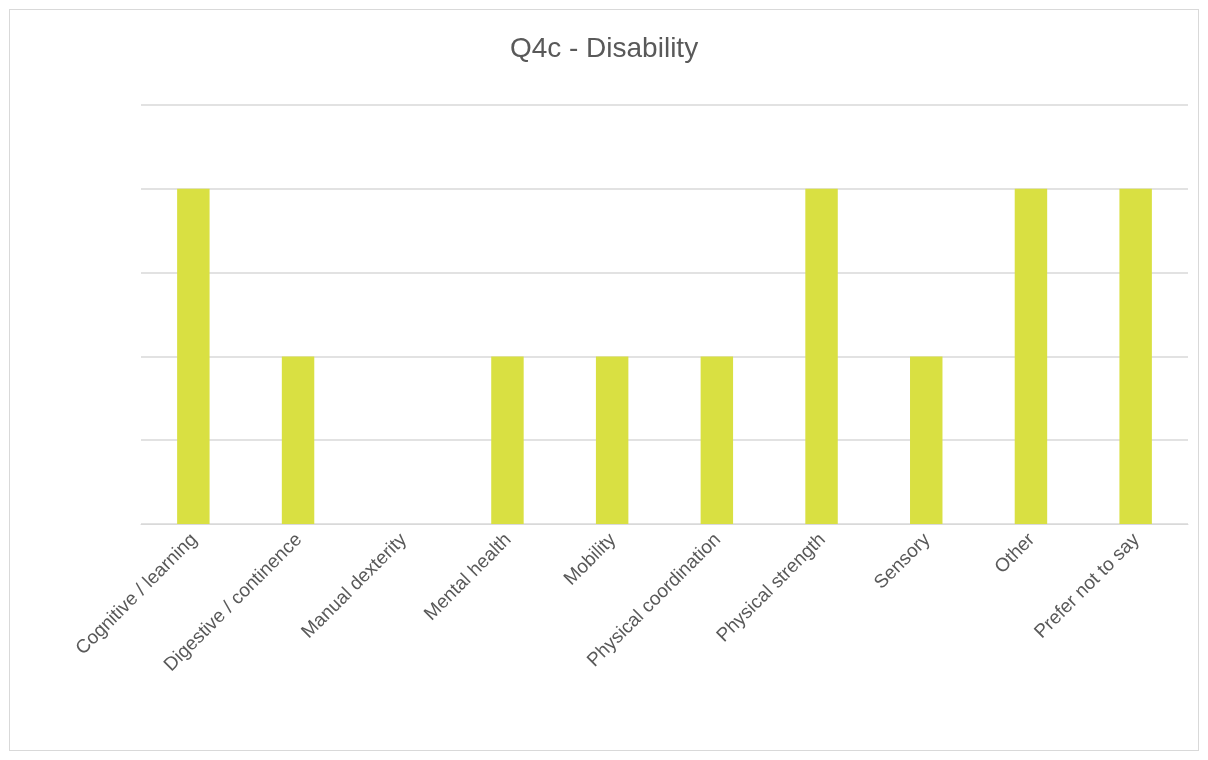 This screenshot has height=760, width=1208. What do you see at coordinates (604, 47) in the screenshot?
I see `chart-title: Q4c - Disability` at bounding box center [604, 47].